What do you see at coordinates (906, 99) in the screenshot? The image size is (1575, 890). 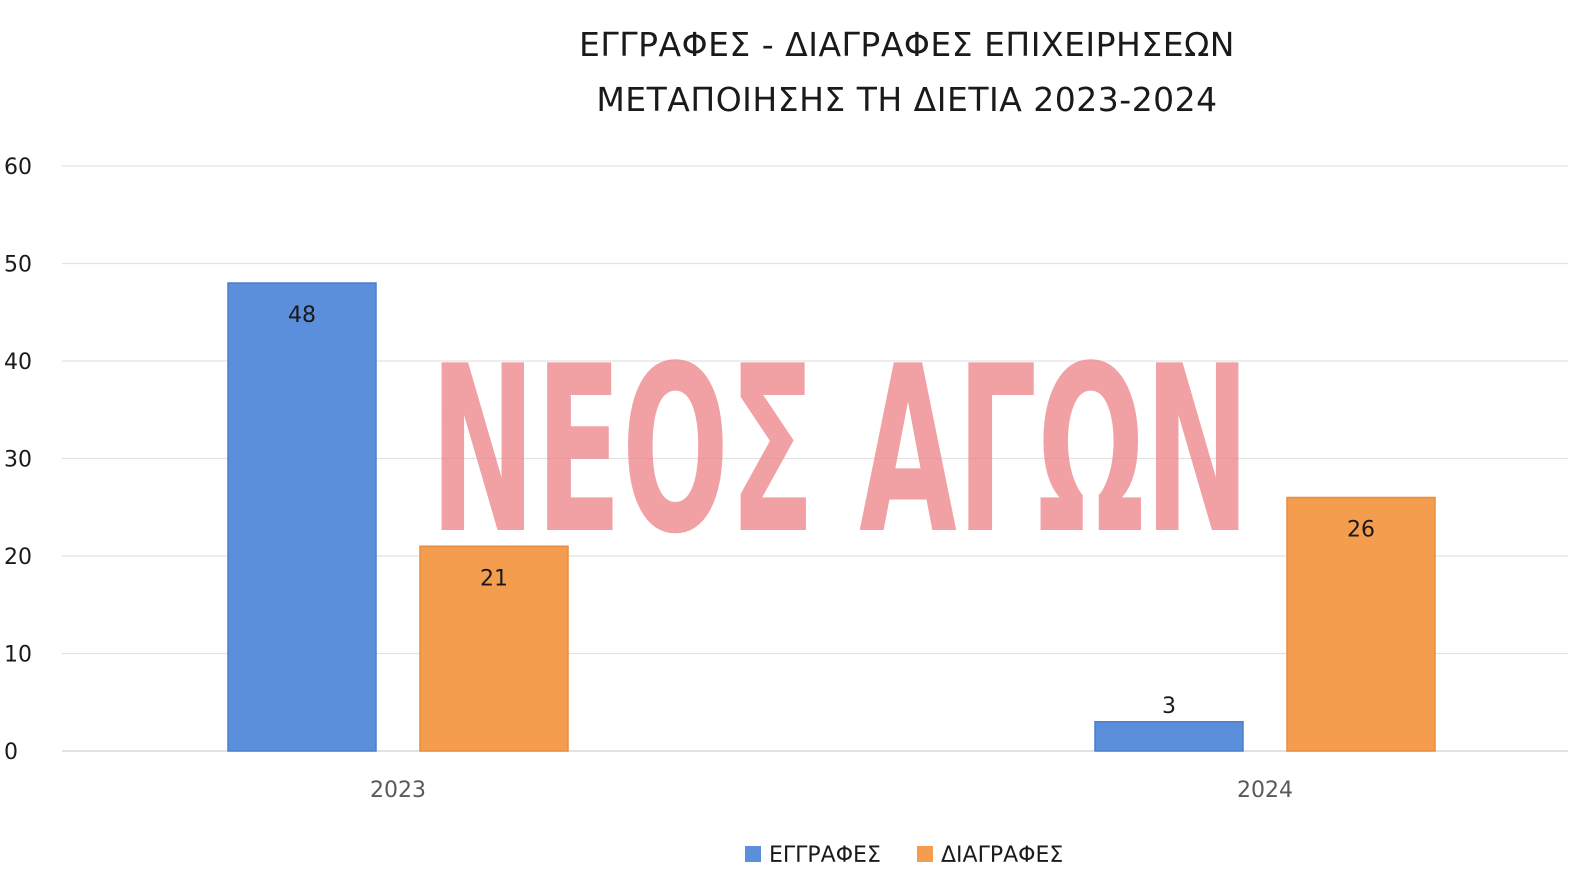 I see `chart-title-line-2: ΜΕΤΑΠΟΙΗΣΗΣ ΤΗ ΔΙΕΤΙΑ 2023-2024` at bounding box center [906, 99].